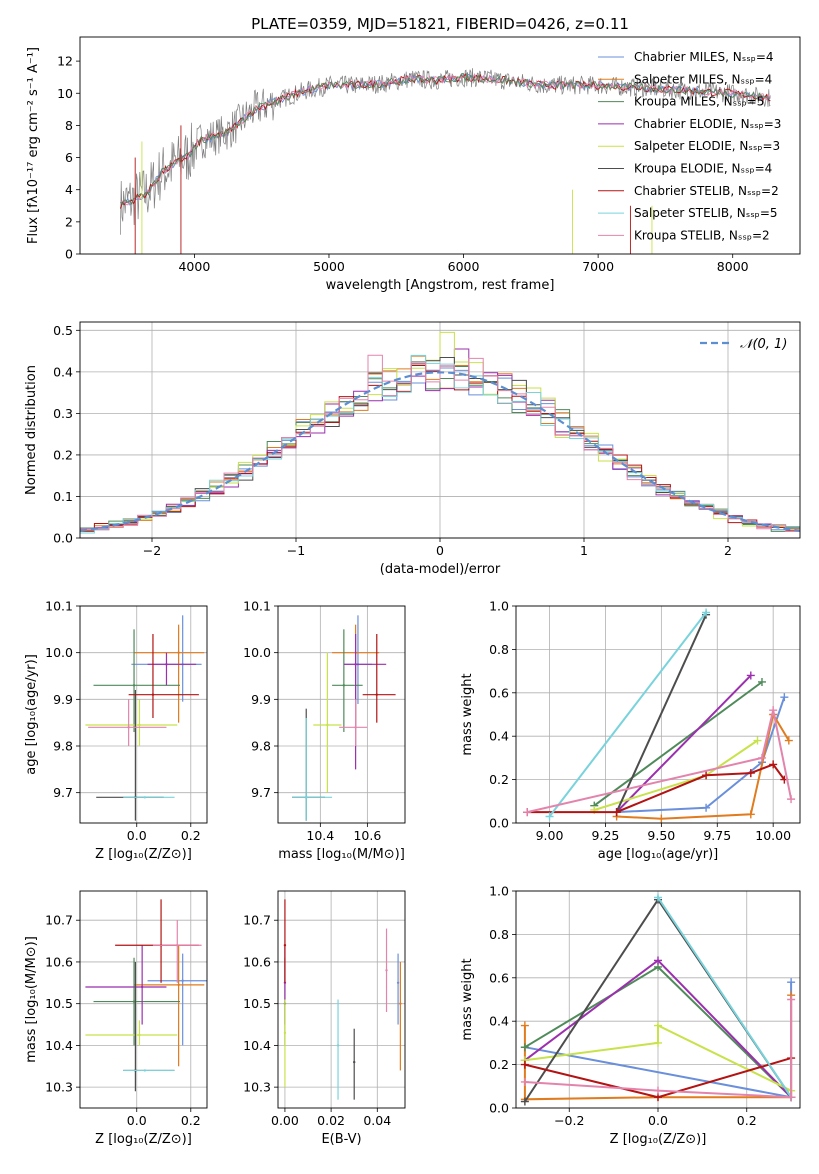  I want to click on plot-area-massweight-vs-Z, so click(658, 999).